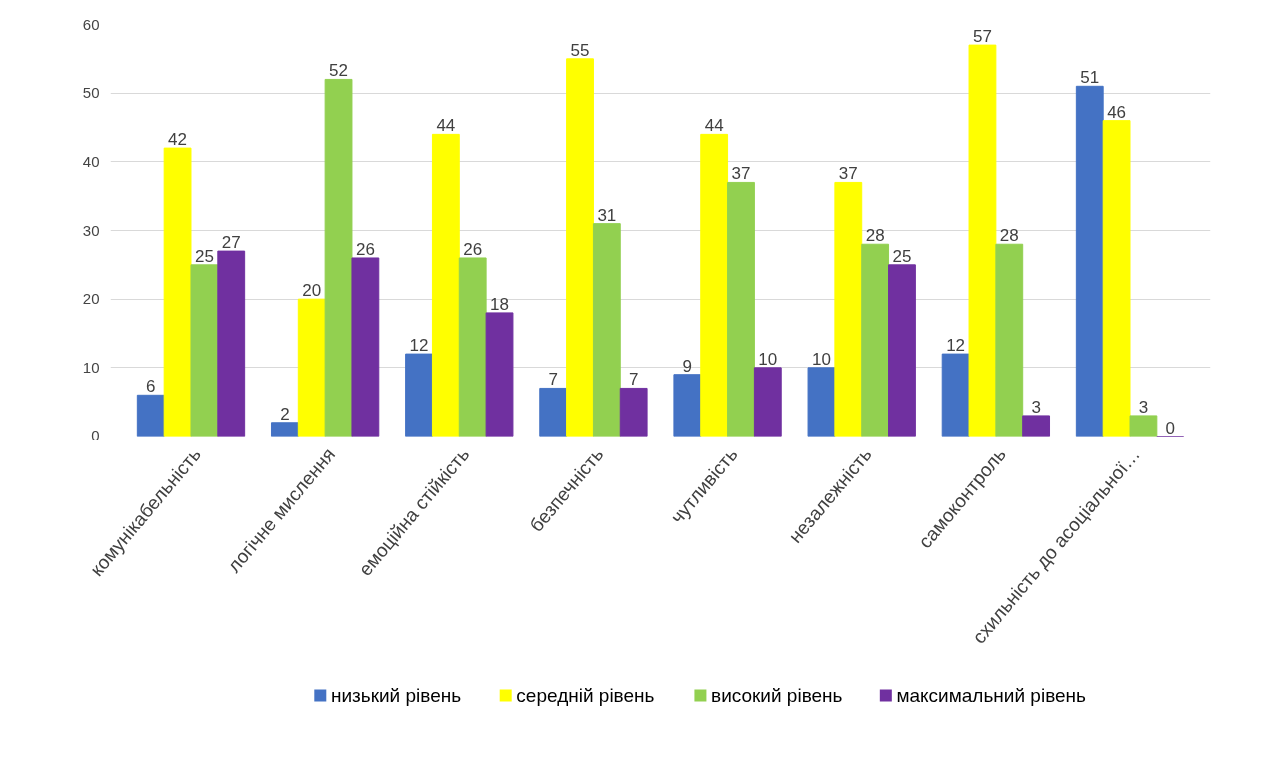 The height and width of the screenshot is (762, 1261). I want to click on data-label: 2, so click(285, 414).